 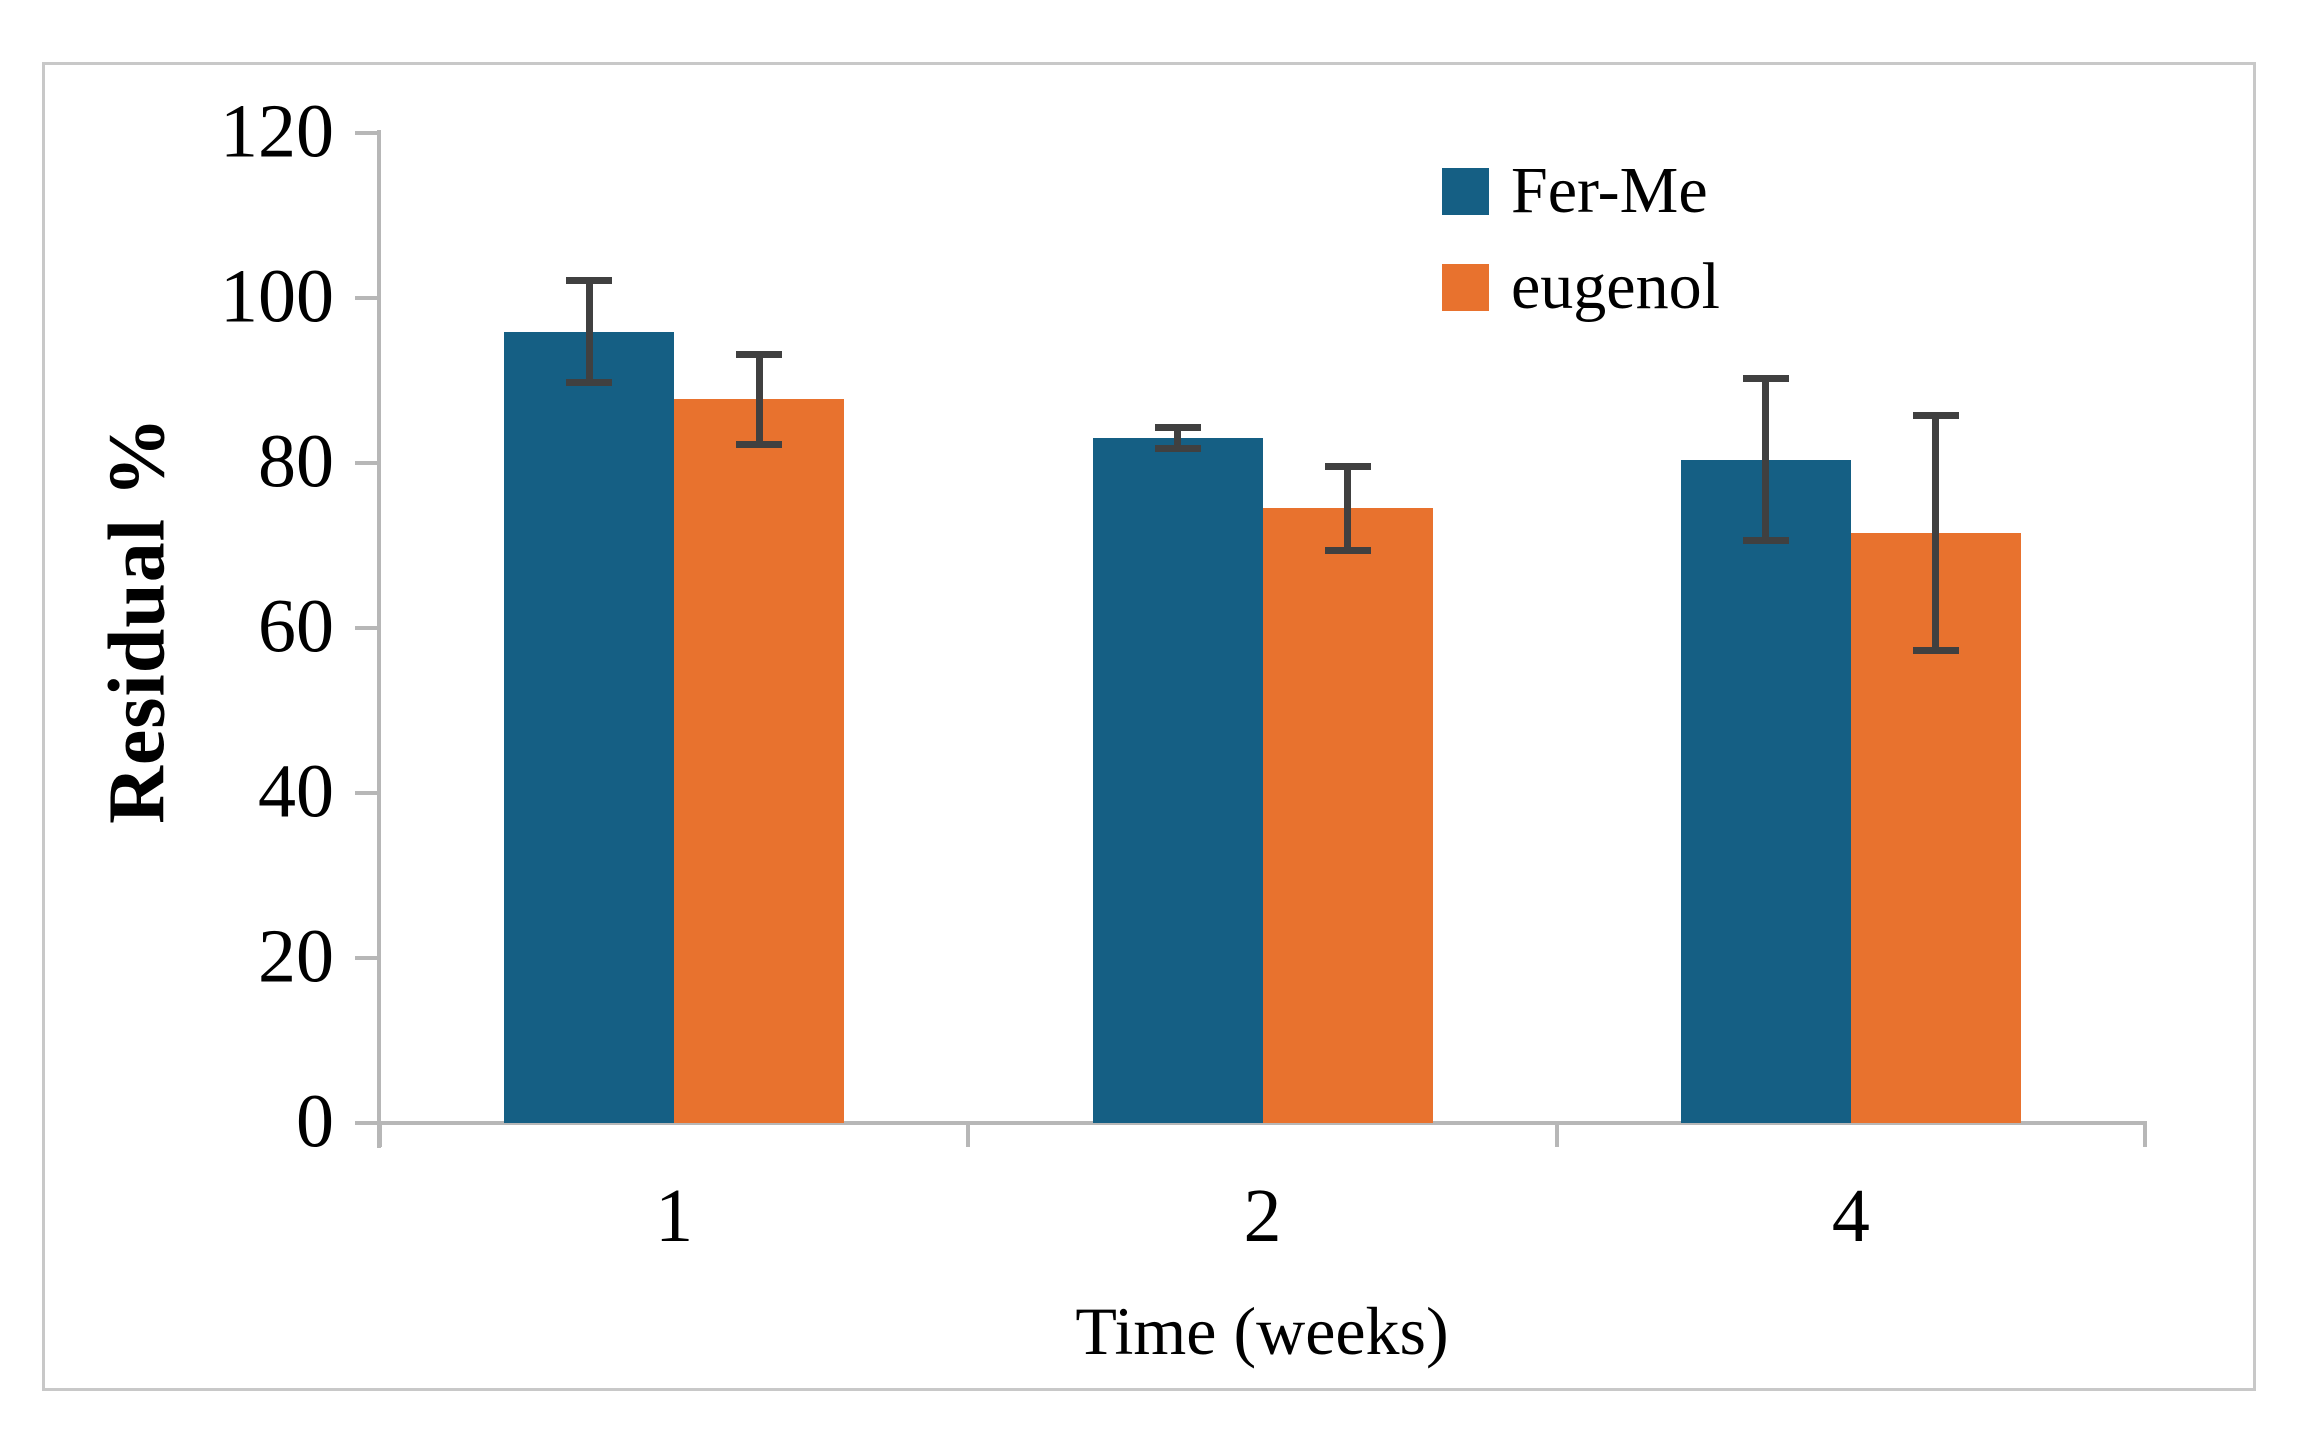 I want to click on legend-item-eugenol: eugenol, so click(x=1581, y=287).